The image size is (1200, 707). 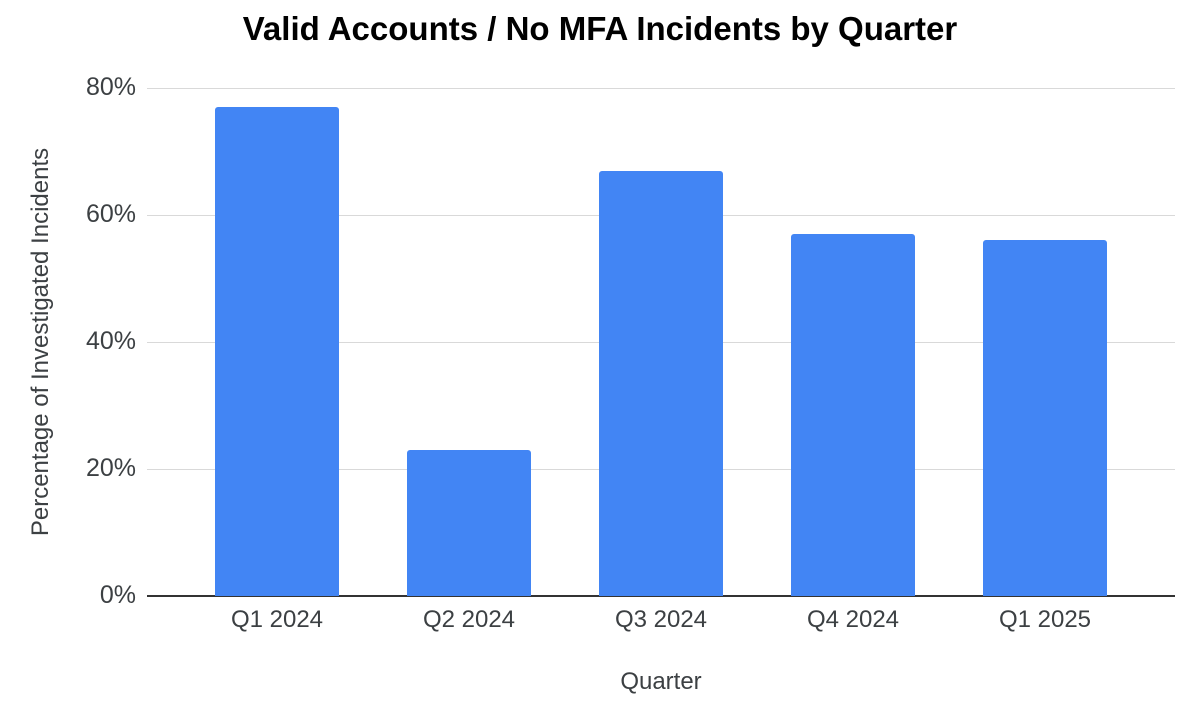 What do you see at coordinates (661, 383) in the screenshot?
I see `bar-q3-2024` at bounding box center [661, 383].